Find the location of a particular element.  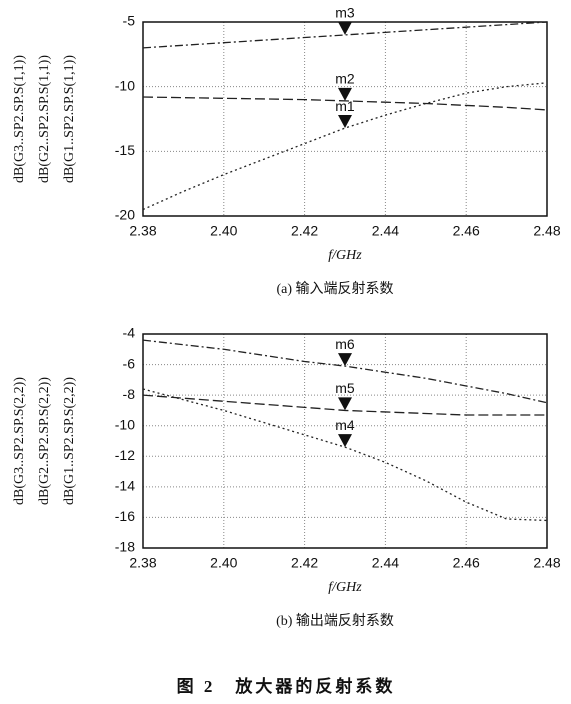

y-axis-label: dB(G3..SP2.SP.S(1,1)) is located at coordinates (19, 119).